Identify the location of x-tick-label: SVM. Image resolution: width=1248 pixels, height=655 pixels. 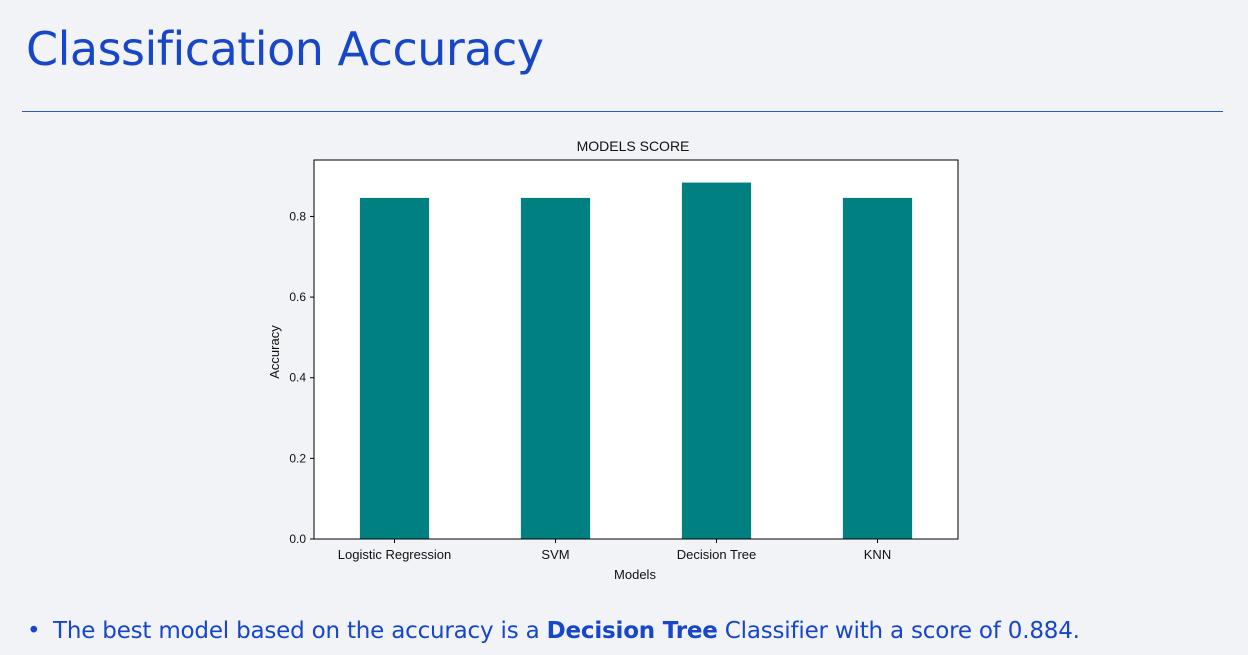
(555, 554).